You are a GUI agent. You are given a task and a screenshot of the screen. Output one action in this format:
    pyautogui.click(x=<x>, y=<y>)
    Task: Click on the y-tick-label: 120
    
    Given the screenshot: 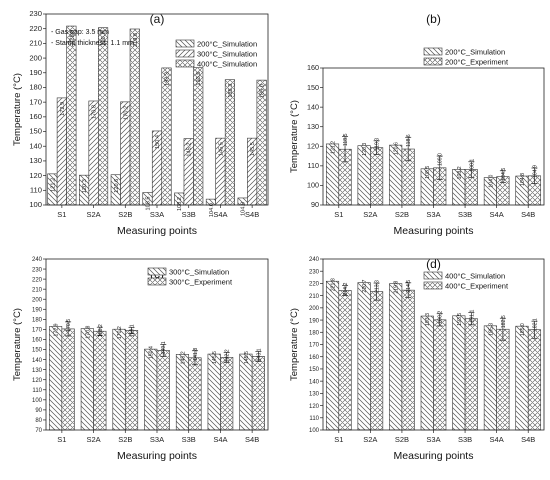 What is the action you would take?
    pyautogui.click(x=35, y=175)
    